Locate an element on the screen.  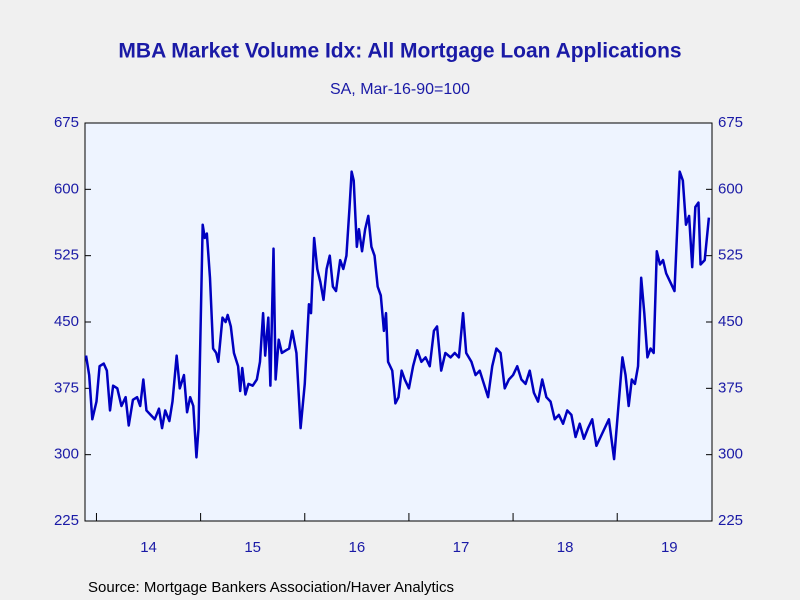
y-tick-label: 675 is located at coordinates (66, 122).